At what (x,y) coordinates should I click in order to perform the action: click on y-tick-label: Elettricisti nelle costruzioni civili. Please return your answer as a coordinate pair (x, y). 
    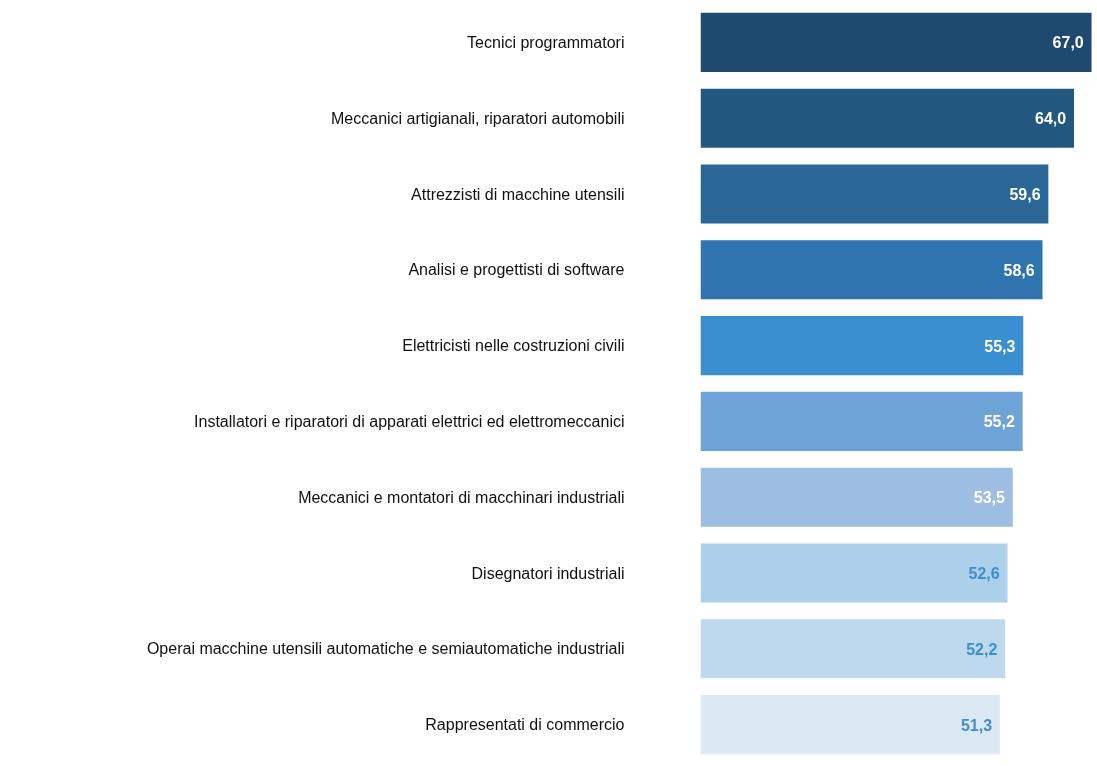
    Looking at the image, I should click on (513, 346).